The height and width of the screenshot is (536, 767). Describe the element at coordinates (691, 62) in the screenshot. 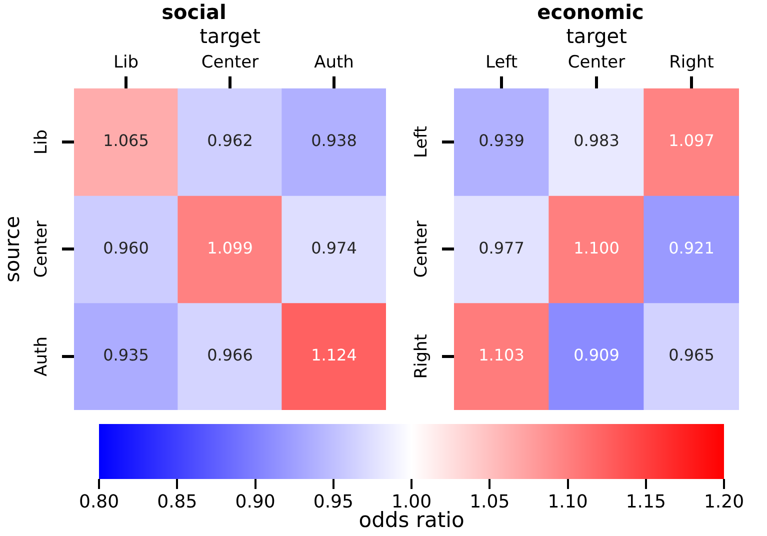

I see `x-tick-label: Right` at that location.